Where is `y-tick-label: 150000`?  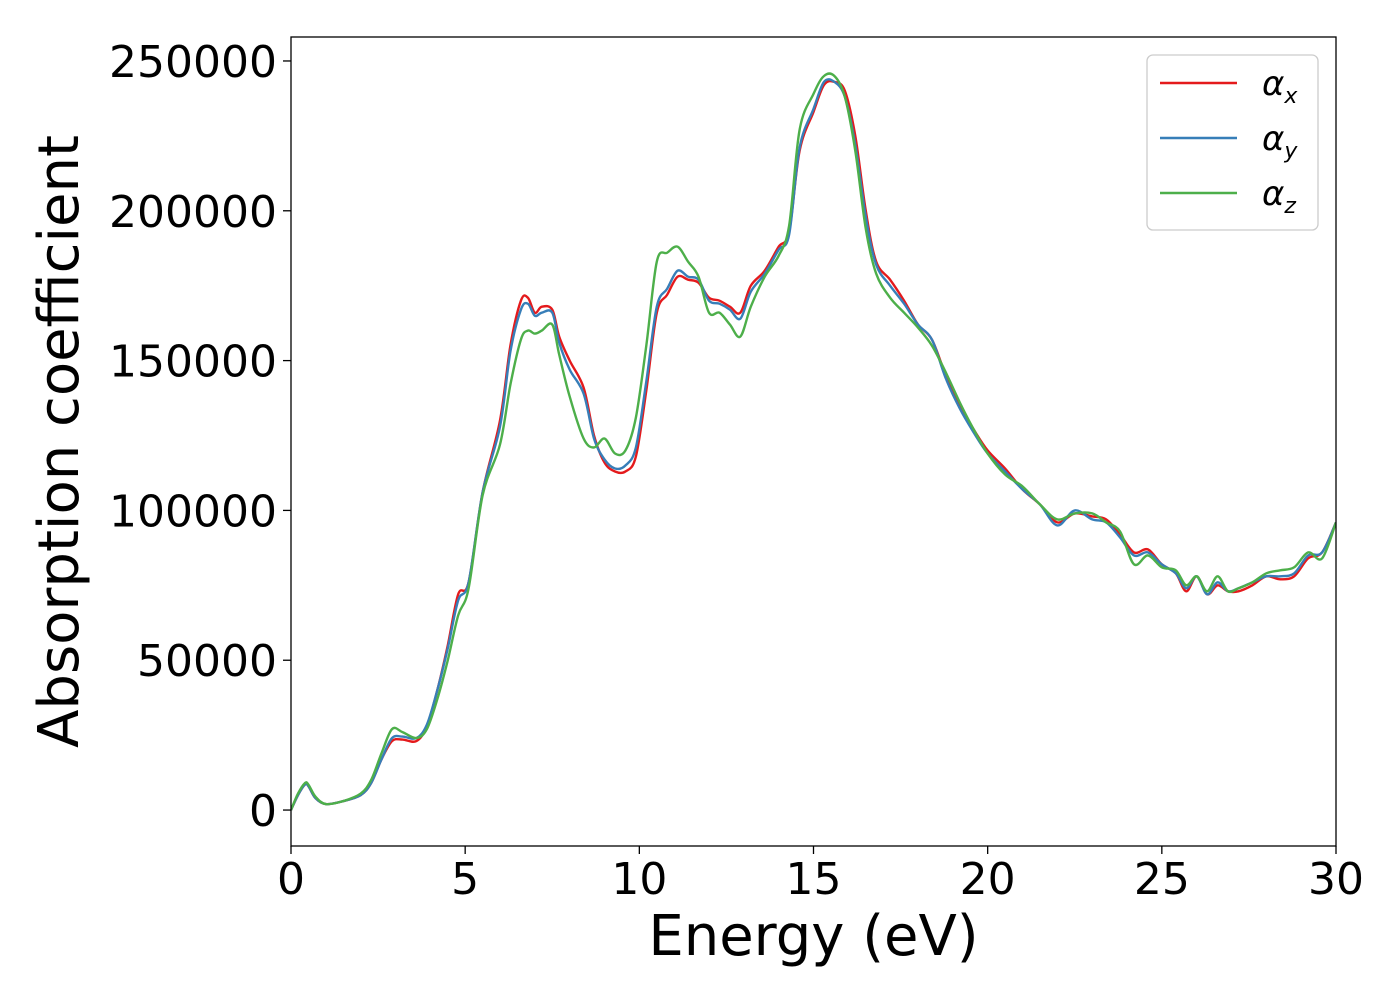
y-tick-label: 150000 is located at coordinates (193, 362).